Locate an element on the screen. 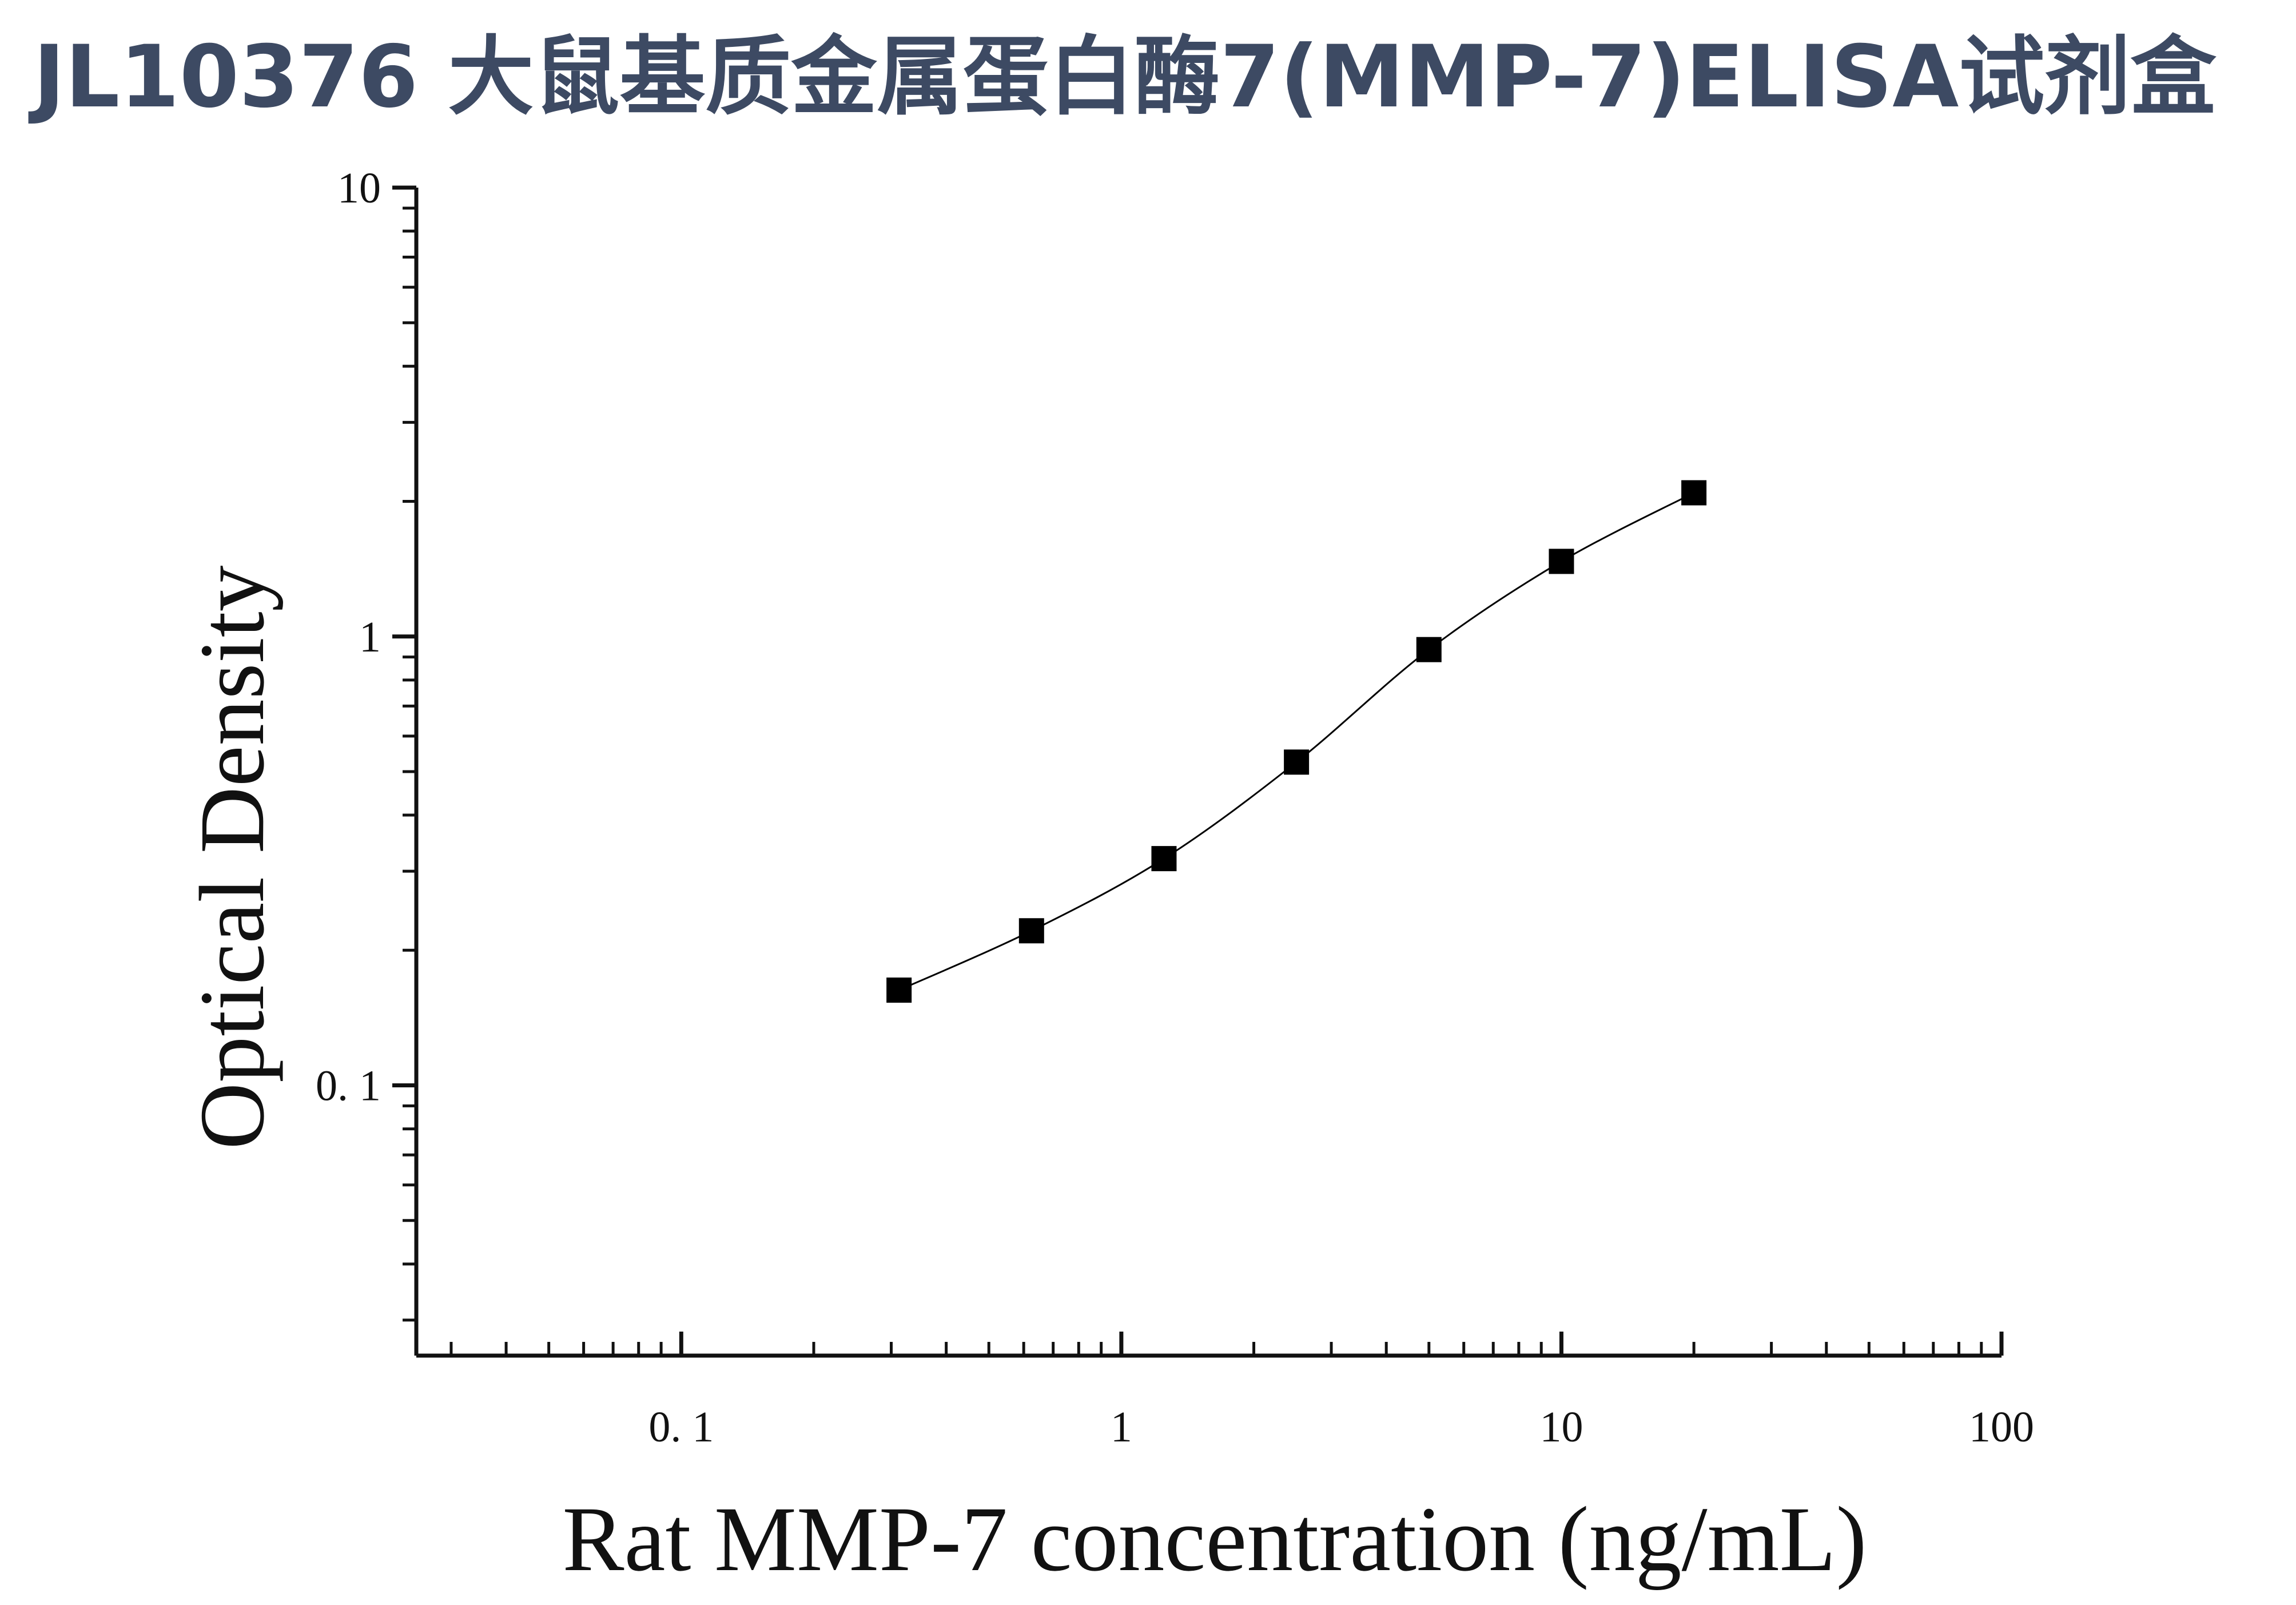 This screenshot has width=2296, height=1605. x-tick-label: 1 is located at coordinates (1121, 1427).